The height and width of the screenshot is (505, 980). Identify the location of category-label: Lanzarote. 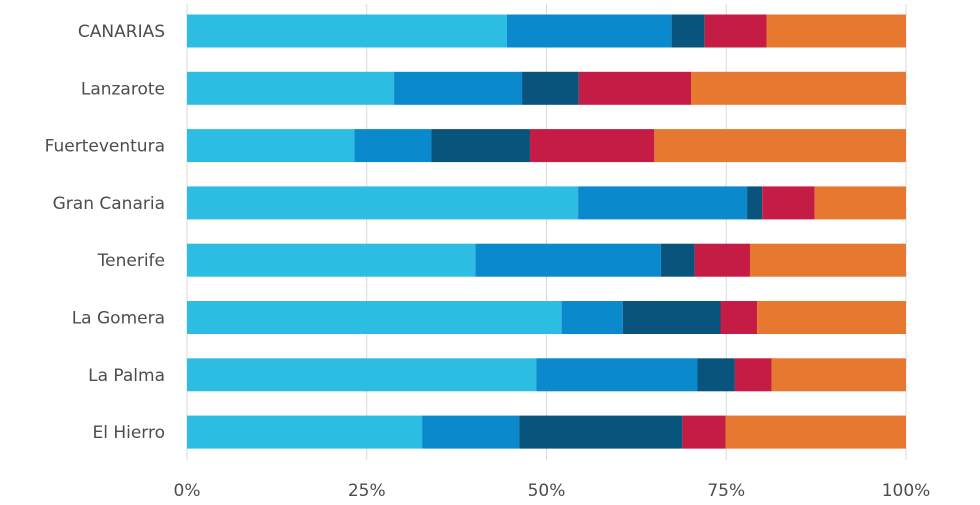
(123, 89).